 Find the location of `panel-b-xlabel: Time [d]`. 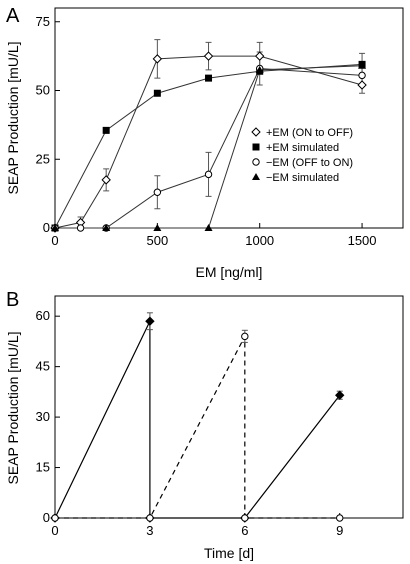

panel-b-xlabel: Time [d] is located at coordinates (229, 553).